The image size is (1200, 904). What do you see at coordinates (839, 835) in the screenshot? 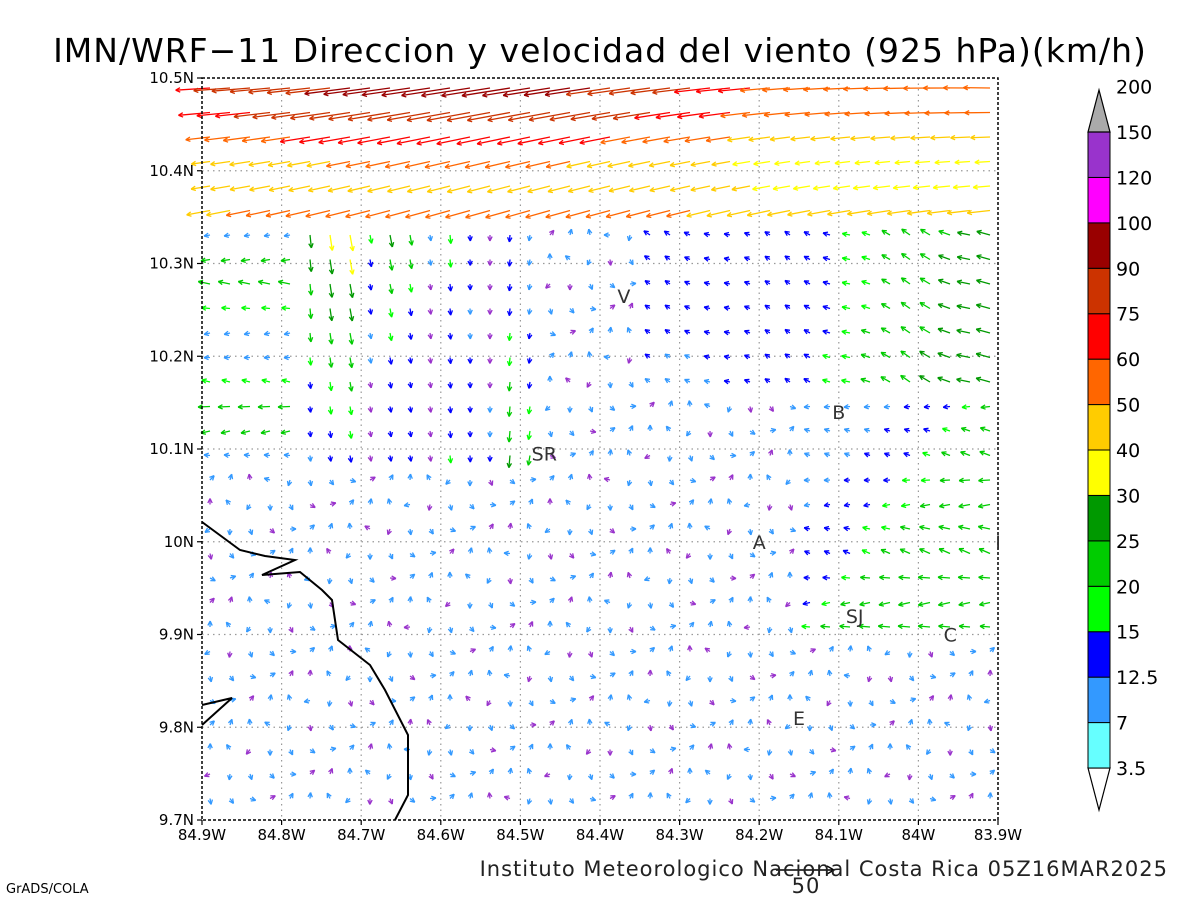
I see `x-tick-label: 84.1W` at bounding box center [839, 835].